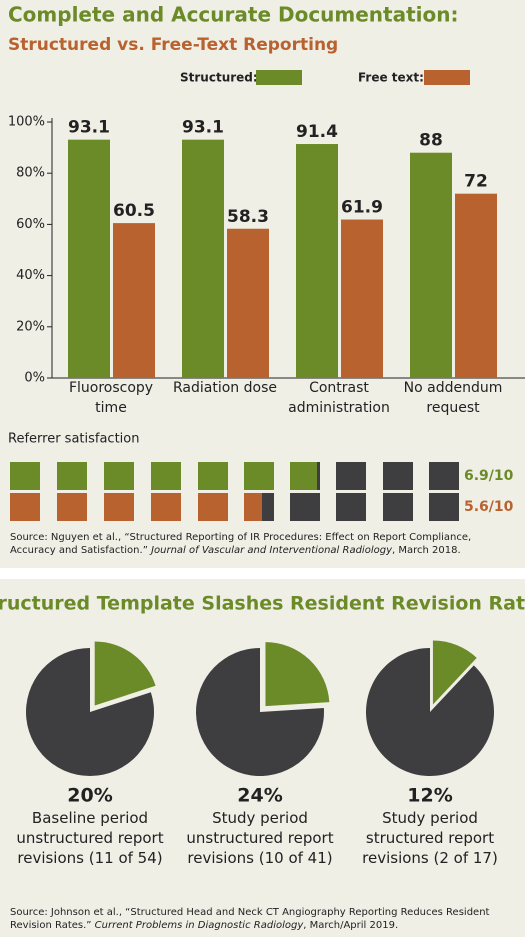  What do you see at coordinates (426, 550) in the screenshot?
I see `source-date: , March 2018.` at bounding box center [426, 550].